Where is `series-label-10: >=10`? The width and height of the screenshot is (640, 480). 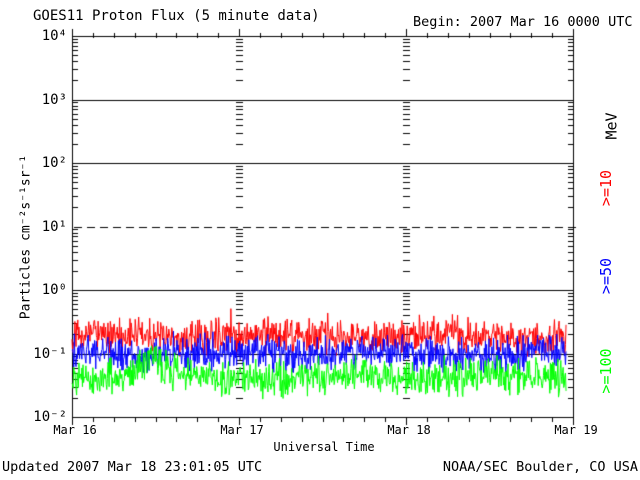 series-label-10: >=10 is located at coordinates (606, 188).